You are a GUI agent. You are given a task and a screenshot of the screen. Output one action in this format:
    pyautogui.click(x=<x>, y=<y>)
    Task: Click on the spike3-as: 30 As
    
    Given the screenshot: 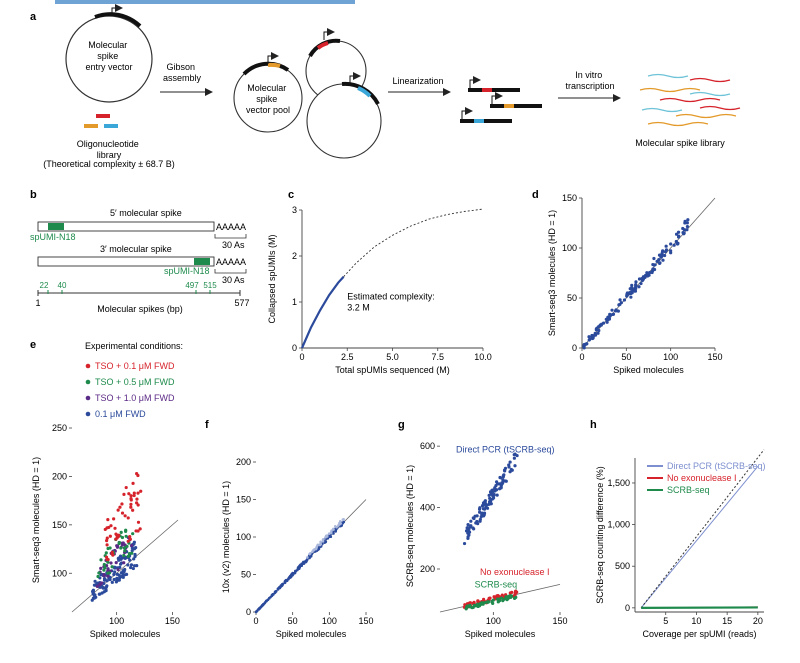 What is the action you would take?
    pyautogui.click(x=233, y=280)
    